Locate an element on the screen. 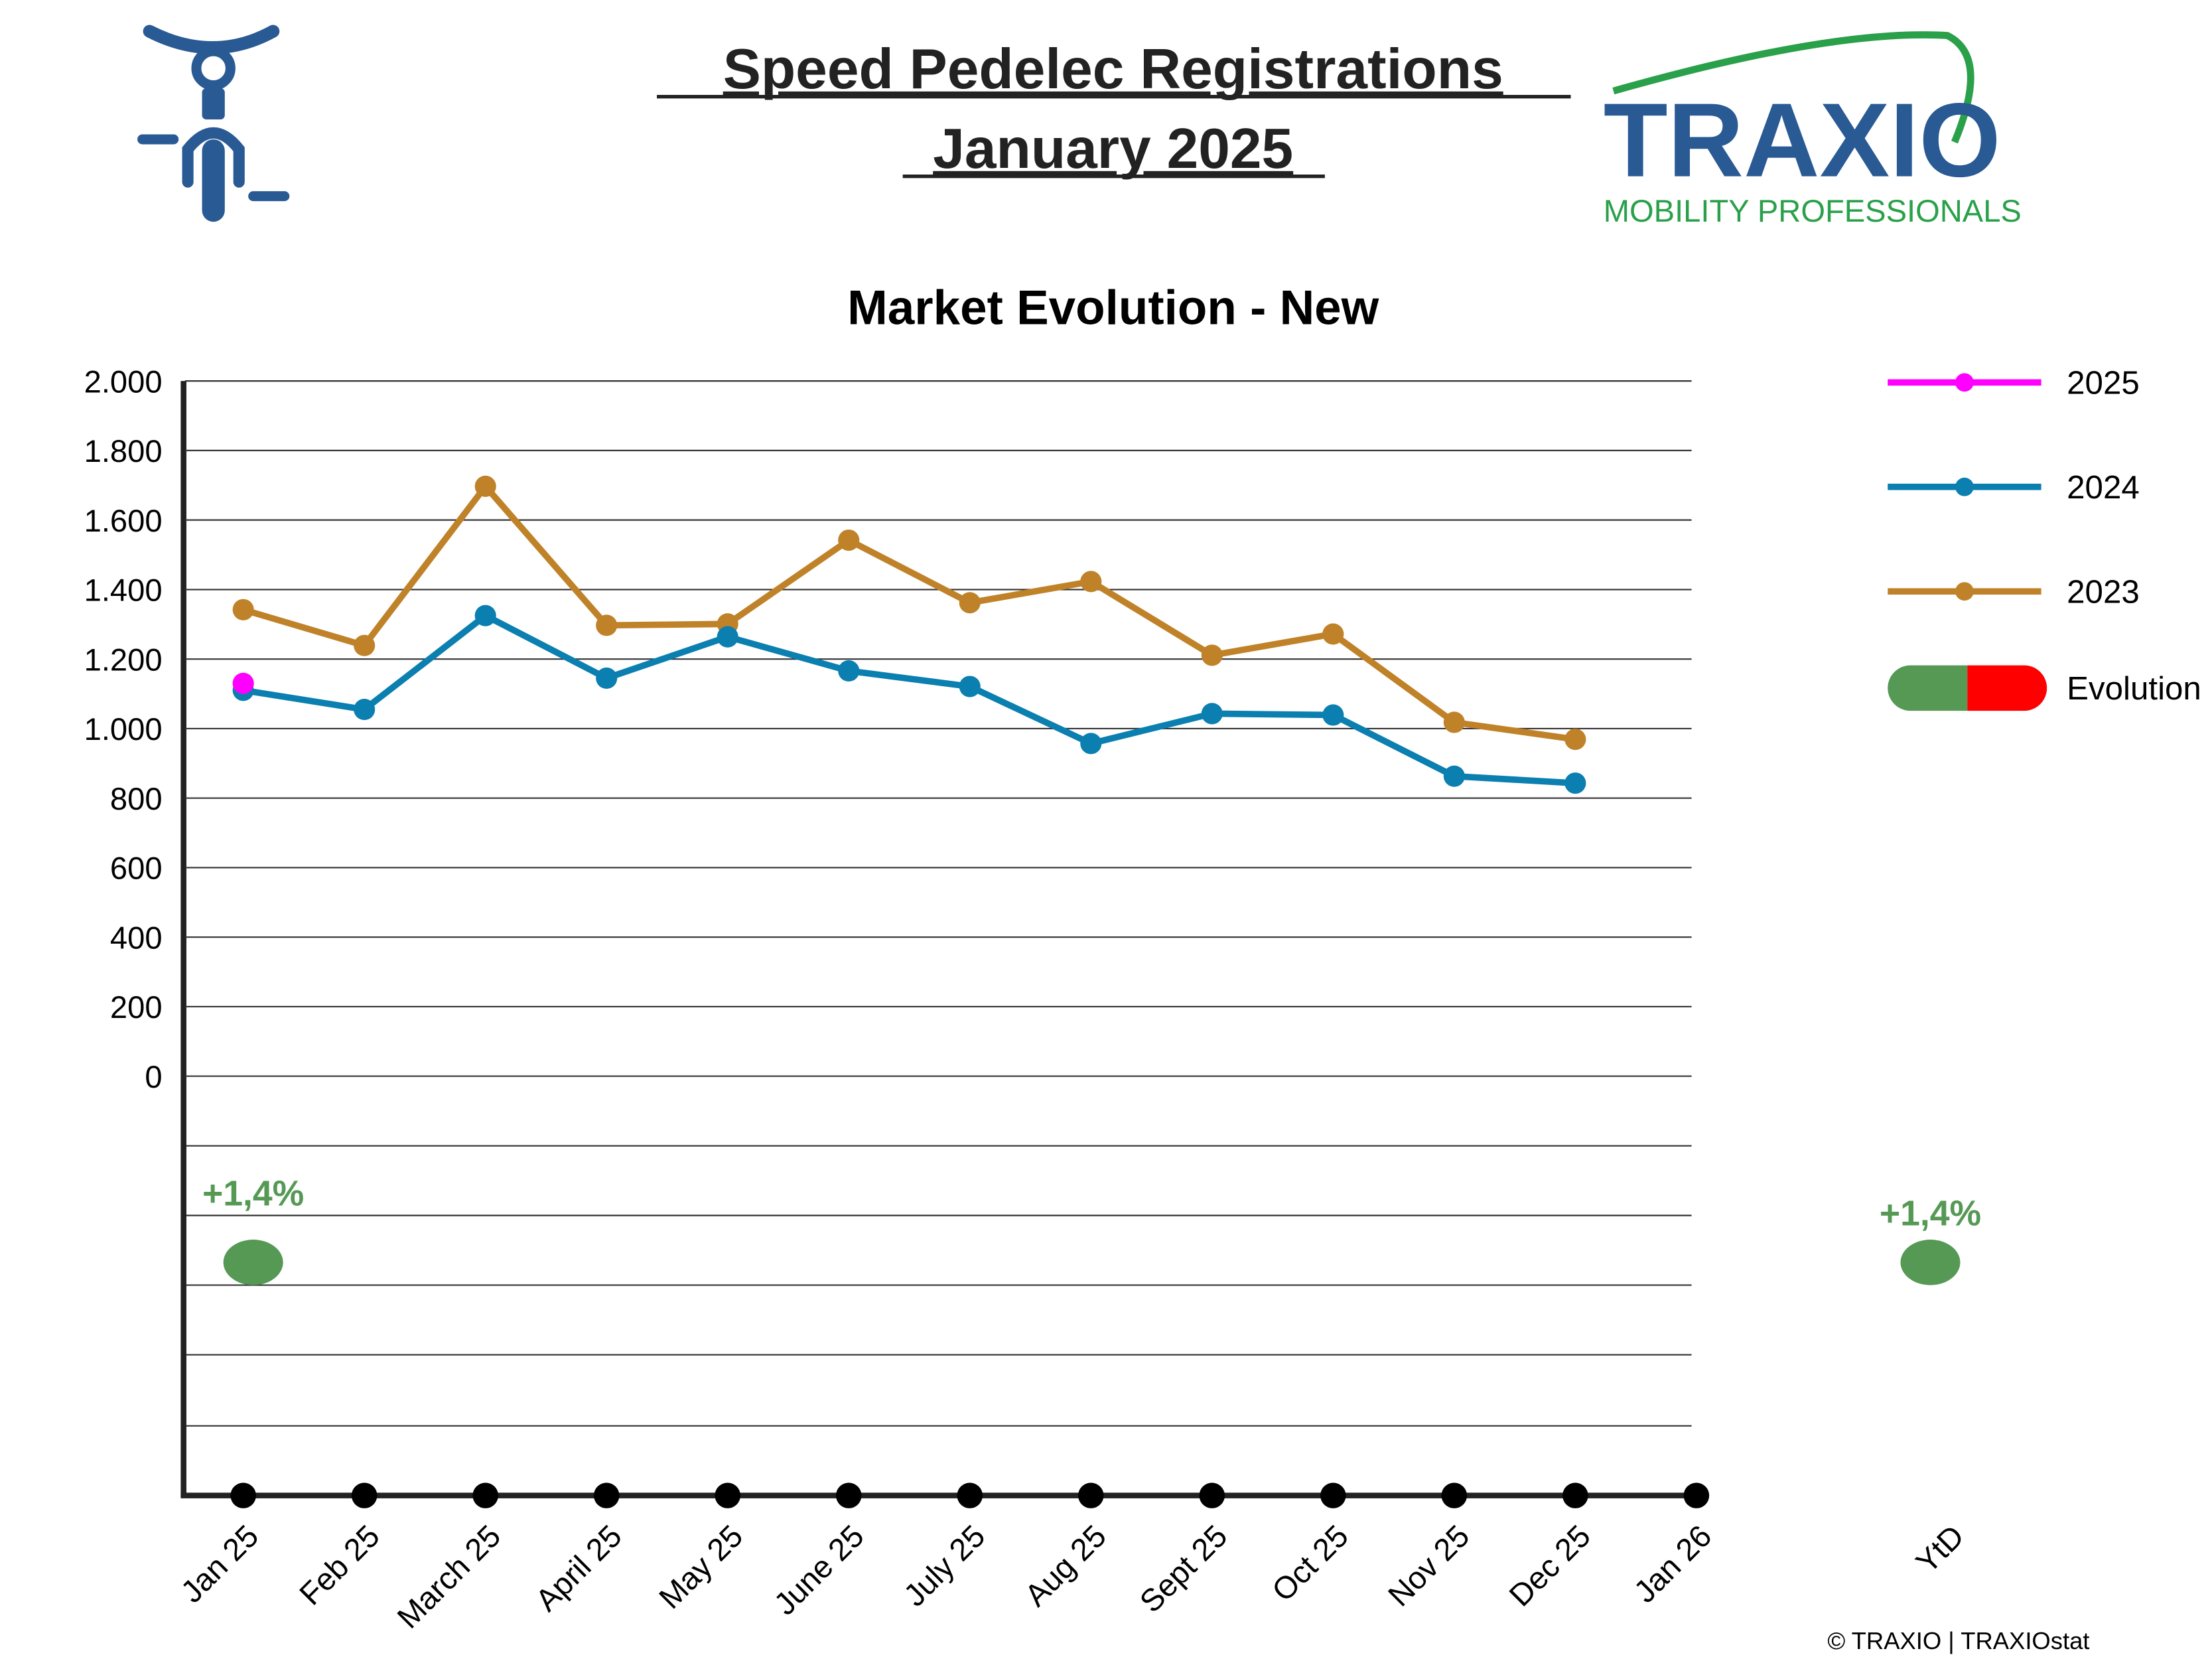 This screenshot has width=2212, height=1659. logo-swoosh is located at coordinates (1793, 87).